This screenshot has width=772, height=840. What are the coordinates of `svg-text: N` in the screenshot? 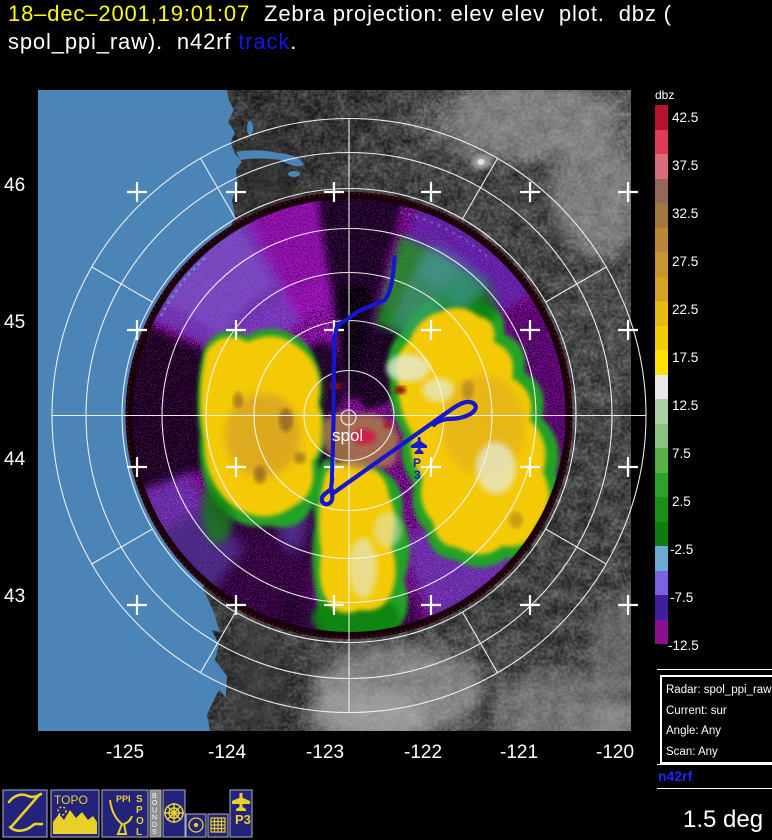 It's located at (154, 818).